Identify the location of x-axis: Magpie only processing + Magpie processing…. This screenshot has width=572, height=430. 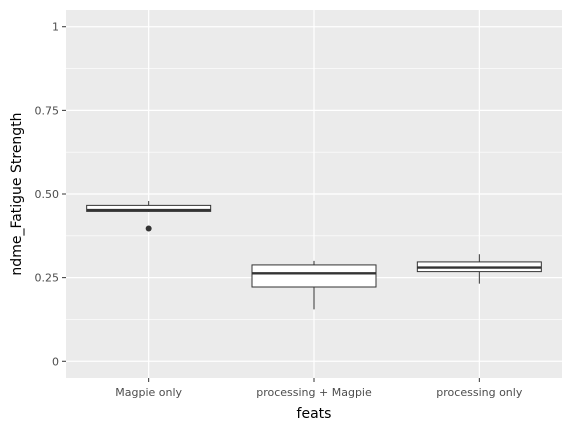
(319, 388).